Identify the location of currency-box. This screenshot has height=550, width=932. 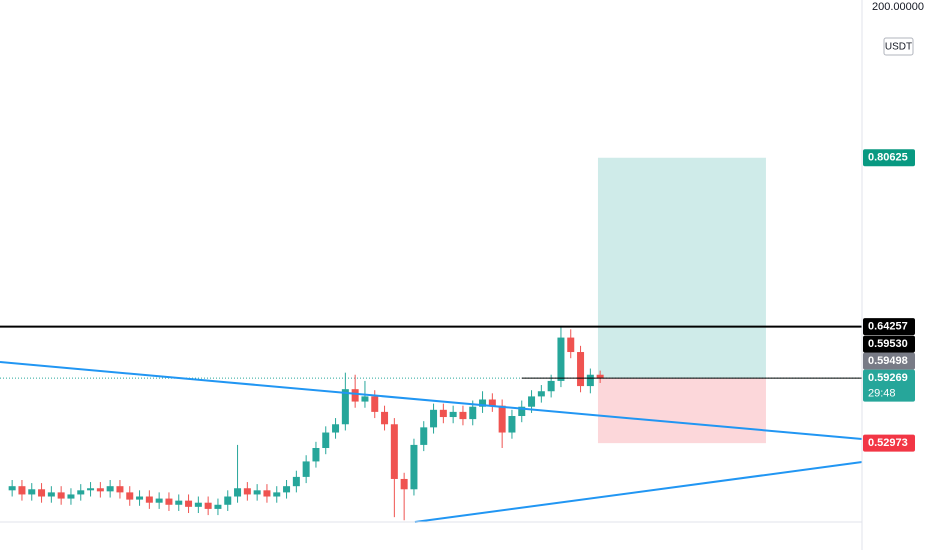
(898, 46).